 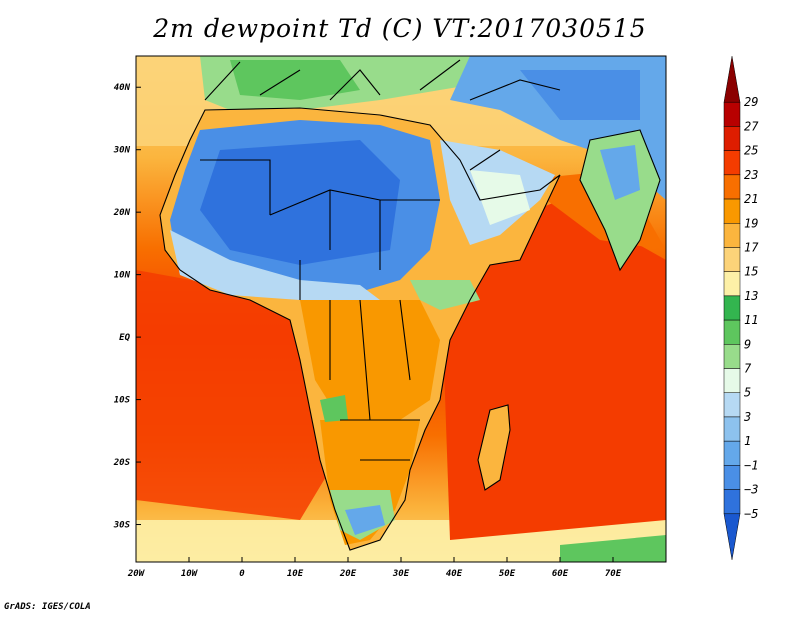 I want to click on x-tick-label: 20E, so click(x=348, y=574).